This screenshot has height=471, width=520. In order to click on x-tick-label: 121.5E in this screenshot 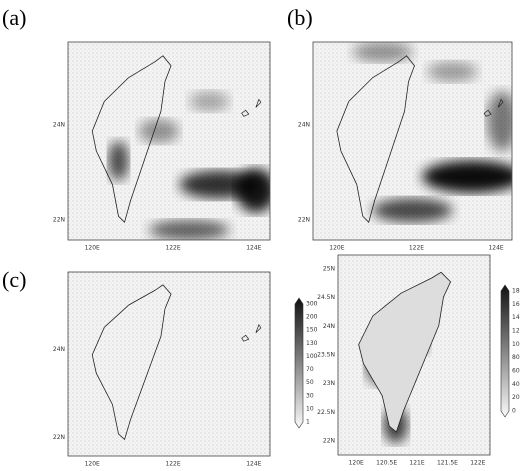, I will do `click(447, 463)`.